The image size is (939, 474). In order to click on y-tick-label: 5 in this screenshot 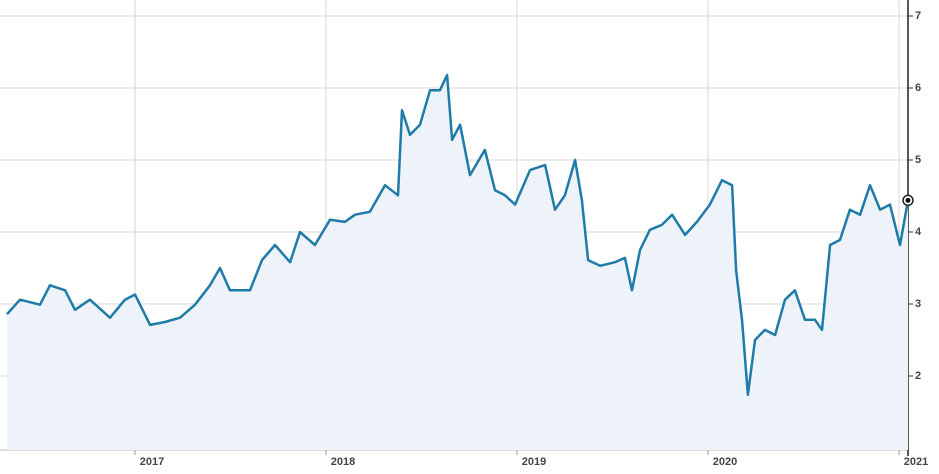, I will do `click(918, 160)`.